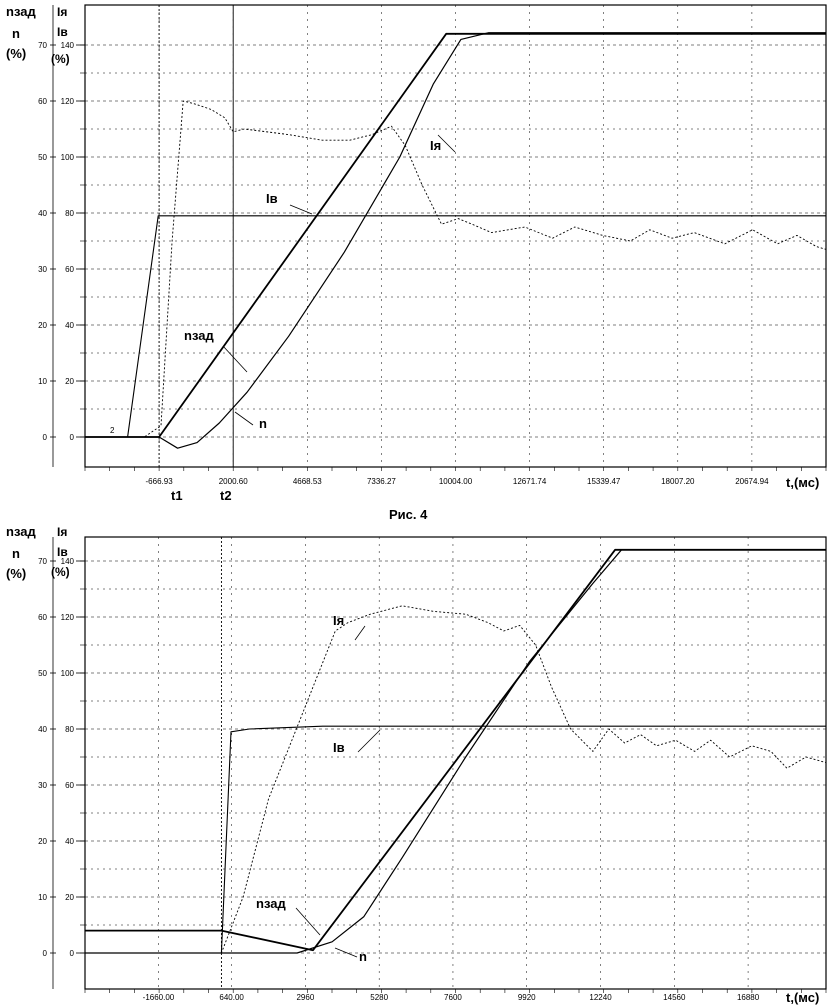 This screenshot has height=1007, width=833. I want to click on figure-caption: Рис. 4, so click(408, 514).